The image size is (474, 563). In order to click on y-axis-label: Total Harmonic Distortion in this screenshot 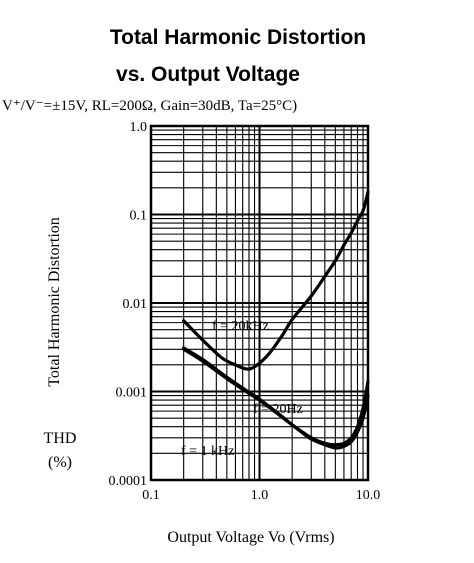, I will do `click(54, 302)`.